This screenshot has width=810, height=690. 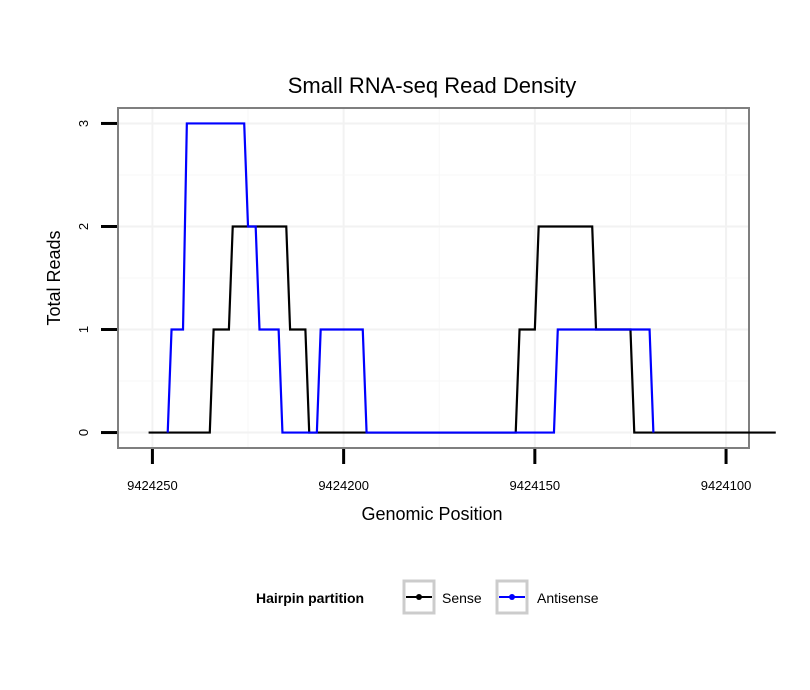 I want to click on legend-title: Hairpin partition, so click(x=310, y=598).